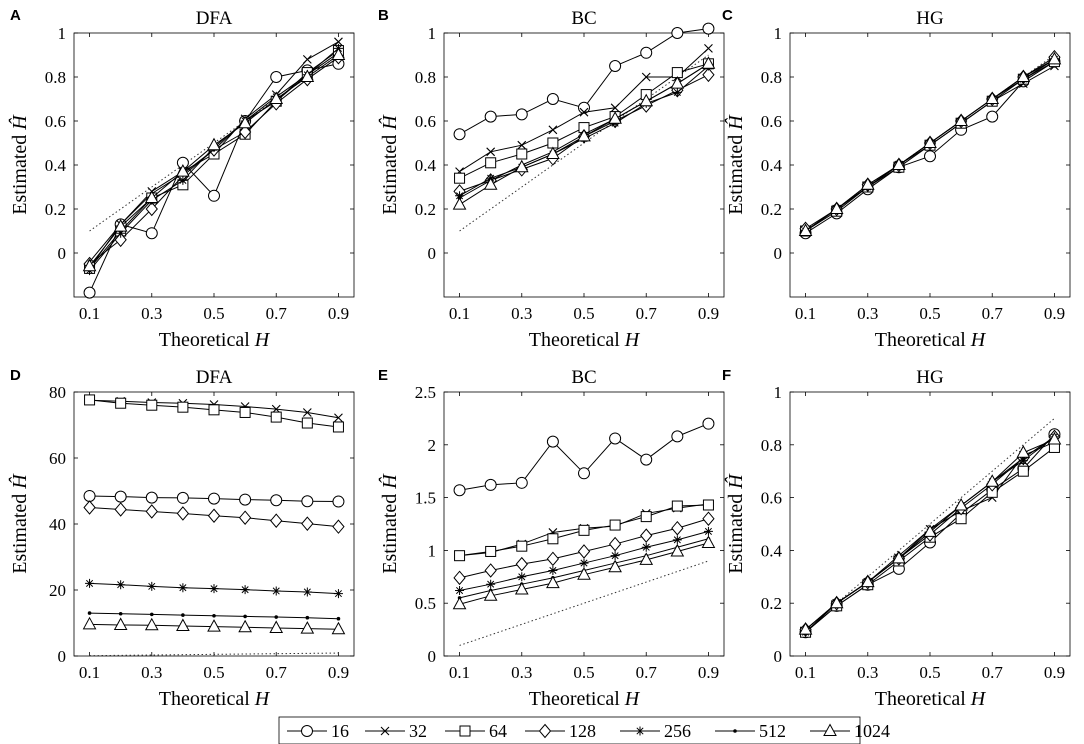  What do you see at coordinates (727, 15) in the screenshot?
I see `panel-letter-c: C` at bounding box center [727, 15].